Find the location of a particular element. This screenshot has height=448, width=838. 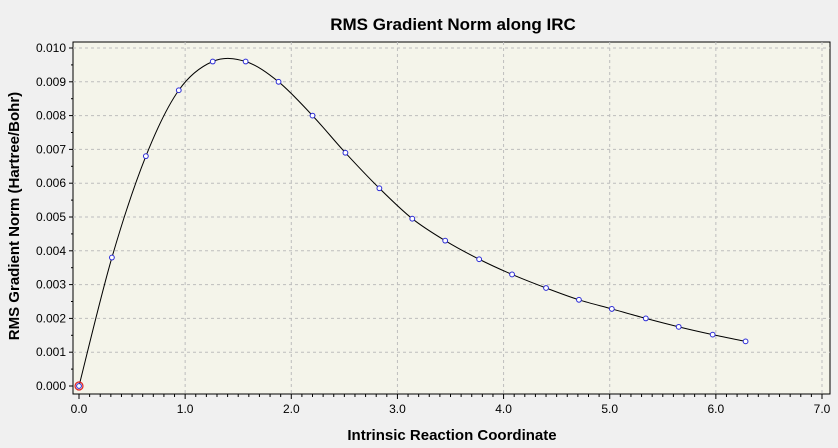

x-axis-label: Intrinsic Reaction Coordinate is located at coordinates (451, 435).